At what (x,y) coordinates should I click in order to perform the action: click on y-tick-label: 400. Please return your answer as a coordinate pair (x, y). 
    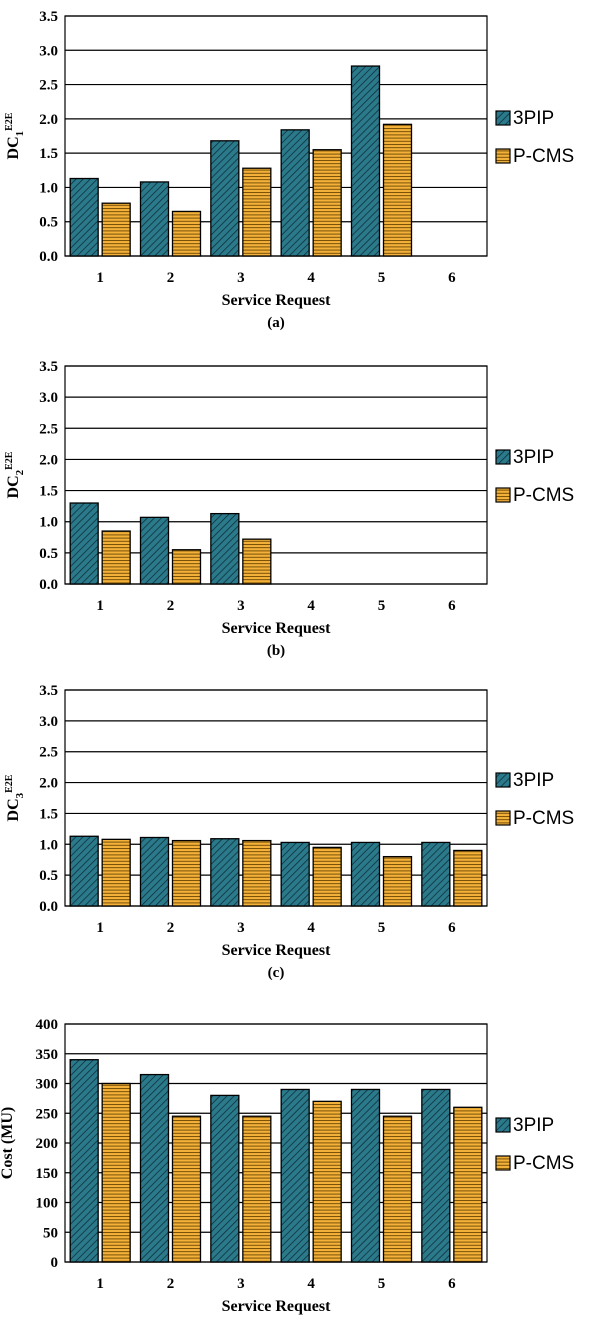
    Looking at the image, I should click on (47, 1025).